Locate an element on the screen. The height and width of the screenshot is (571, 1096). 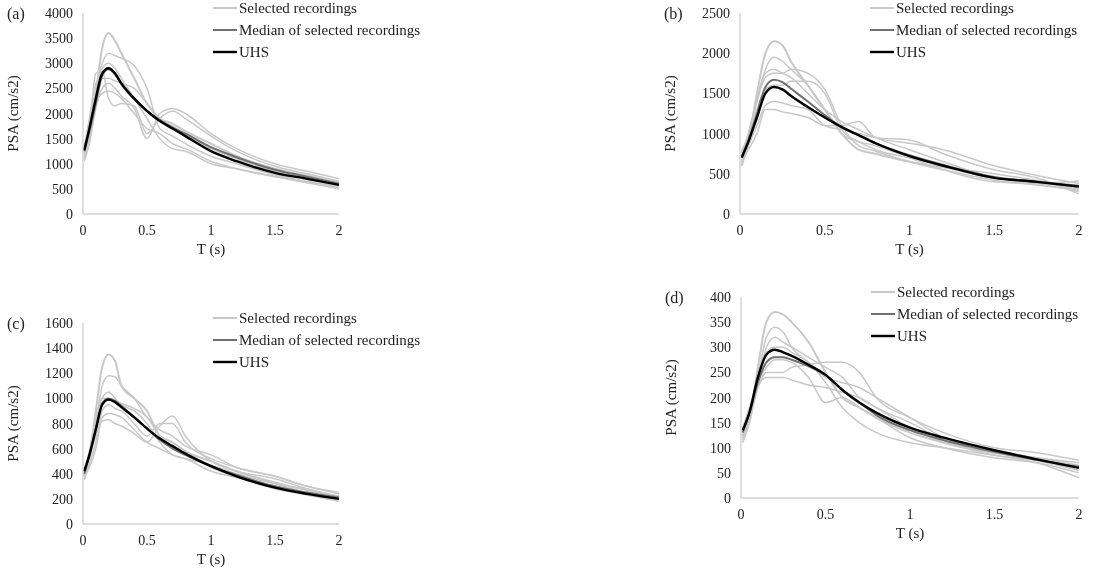
chart-title: (a) is located at coordinates (16, 14).